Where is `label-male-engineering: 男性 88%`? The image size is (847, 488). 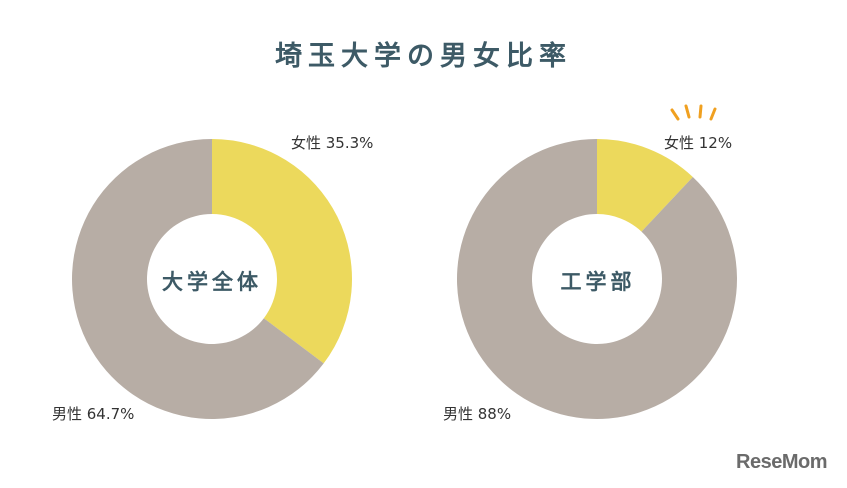
label-male-engineering: 男性 88% is located at coordinates (477, 414).